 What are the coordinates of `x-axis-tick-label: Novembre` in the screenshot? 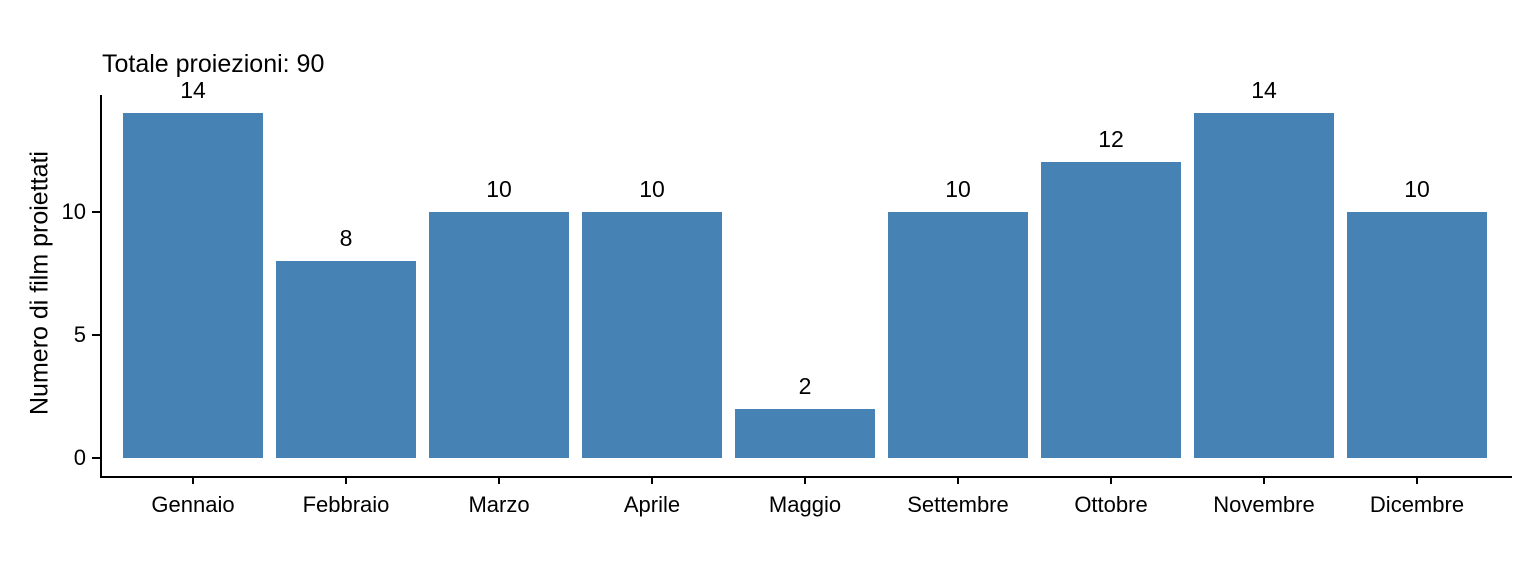 It's located at (1264, 504).